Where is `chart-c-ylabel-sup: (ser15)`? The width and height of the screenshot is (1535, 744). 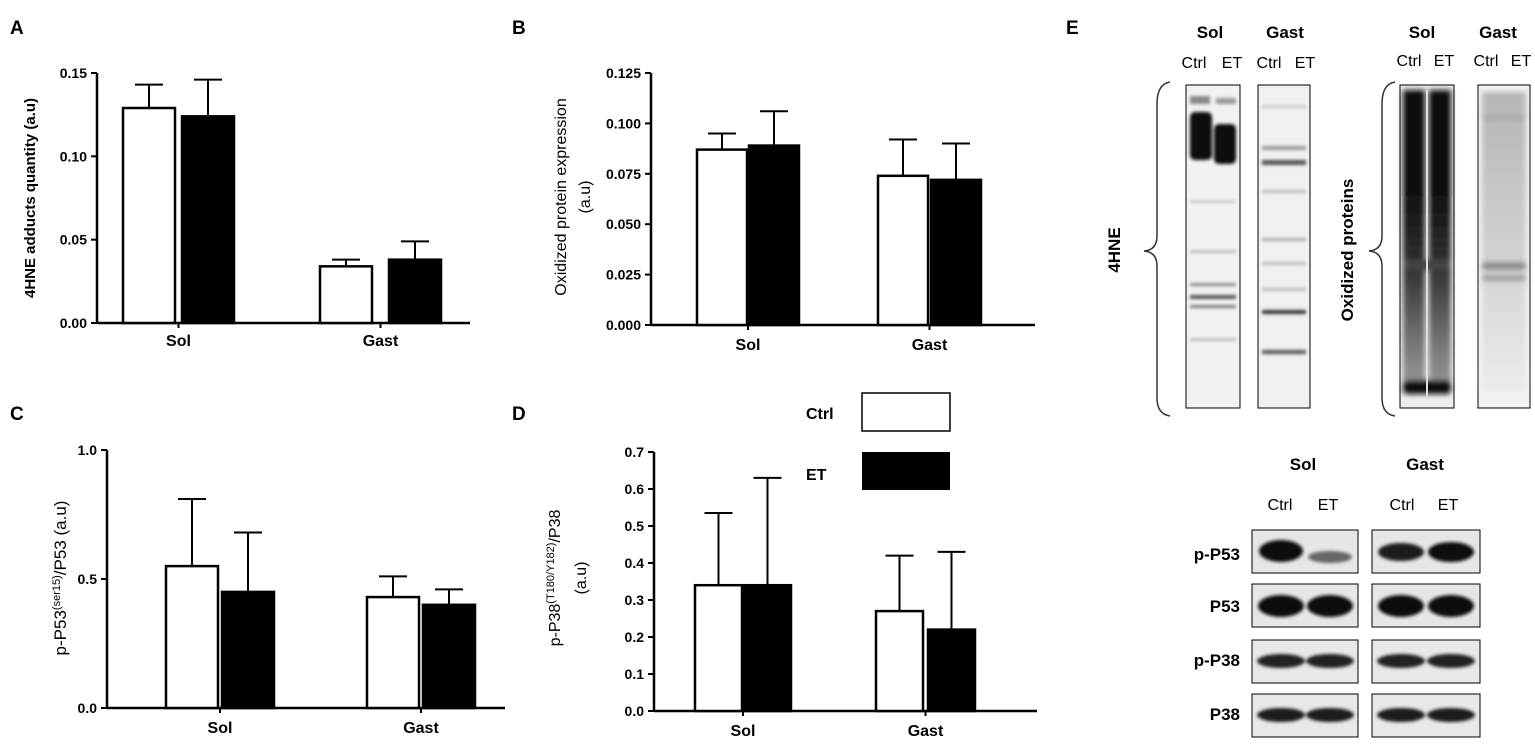 chart-c-ylabel-sup: (ser15) is located at coordinates (57, 592).